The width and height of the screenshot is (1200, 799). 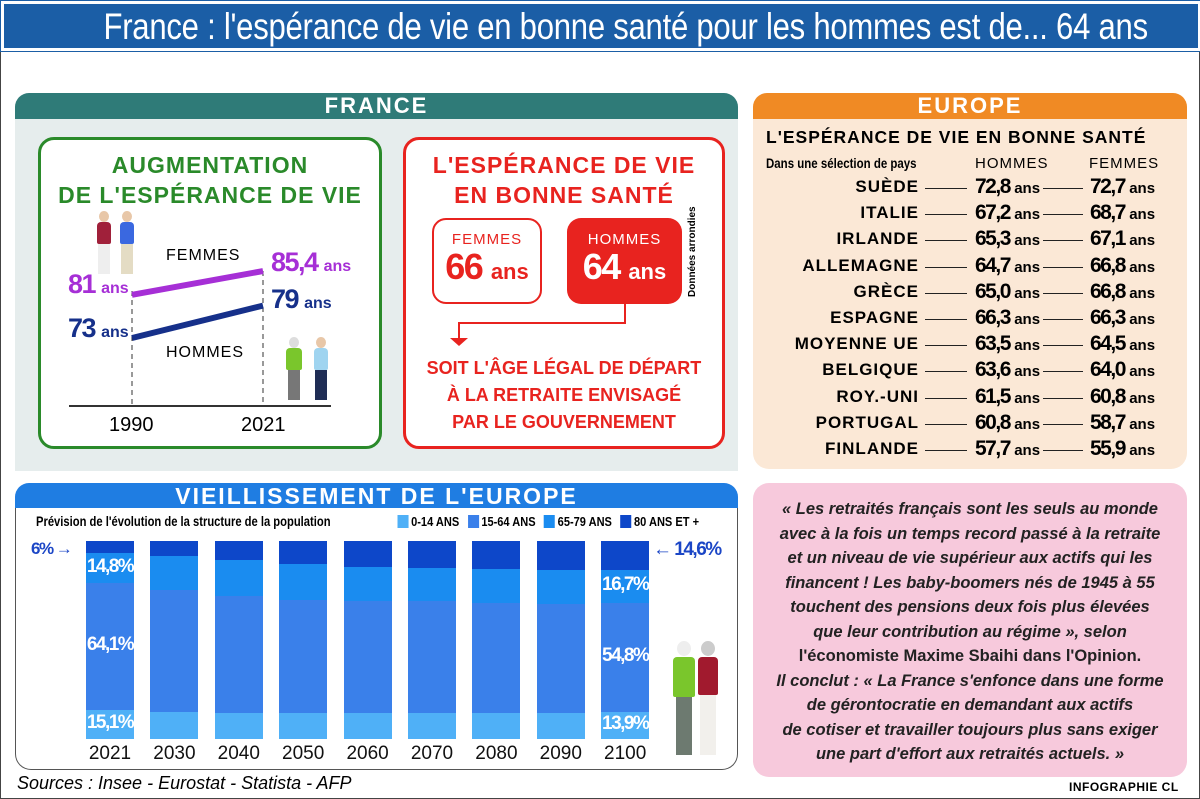 I want to click on hommes-line, so click(x=197, y=321).